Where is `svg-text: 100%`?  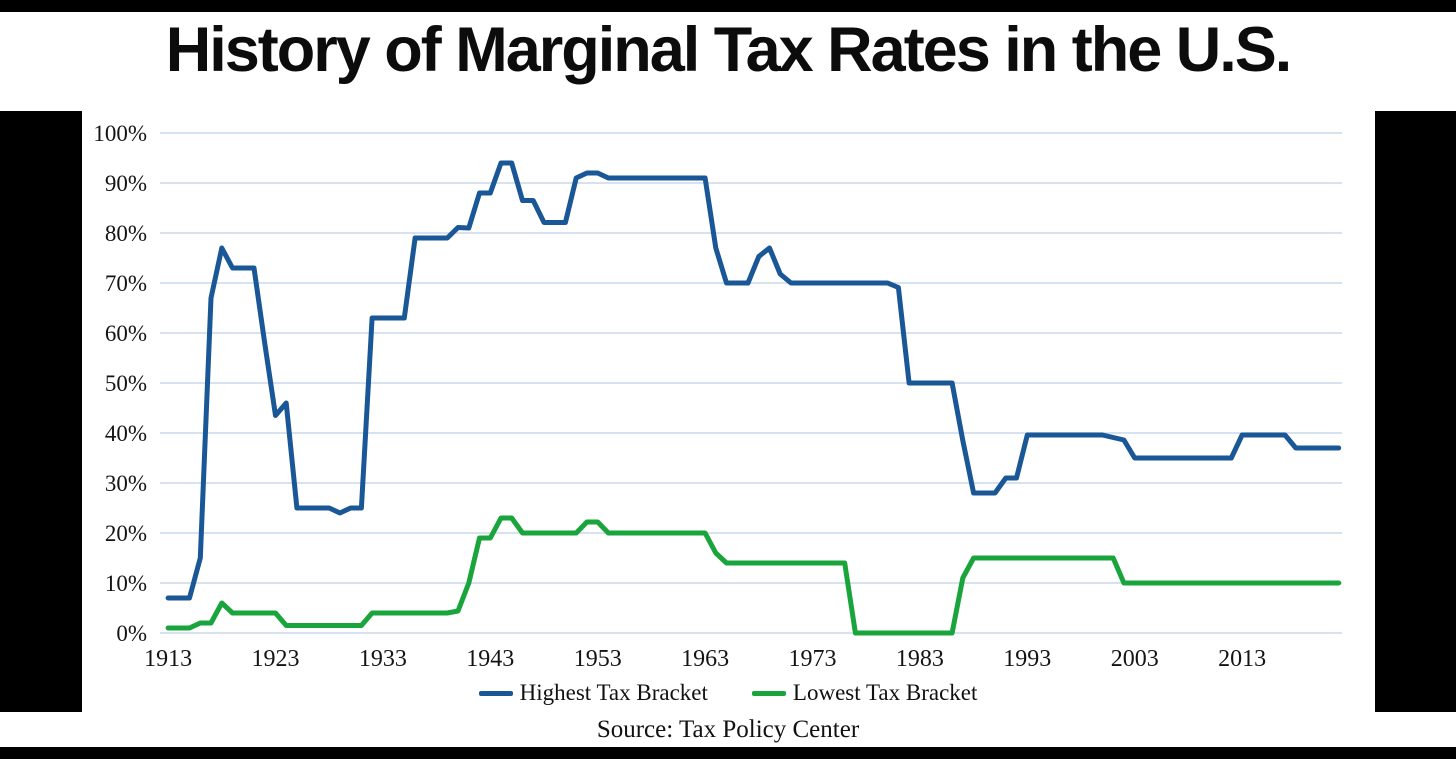
svg-text: 100% is located at coordinates (120, 133).